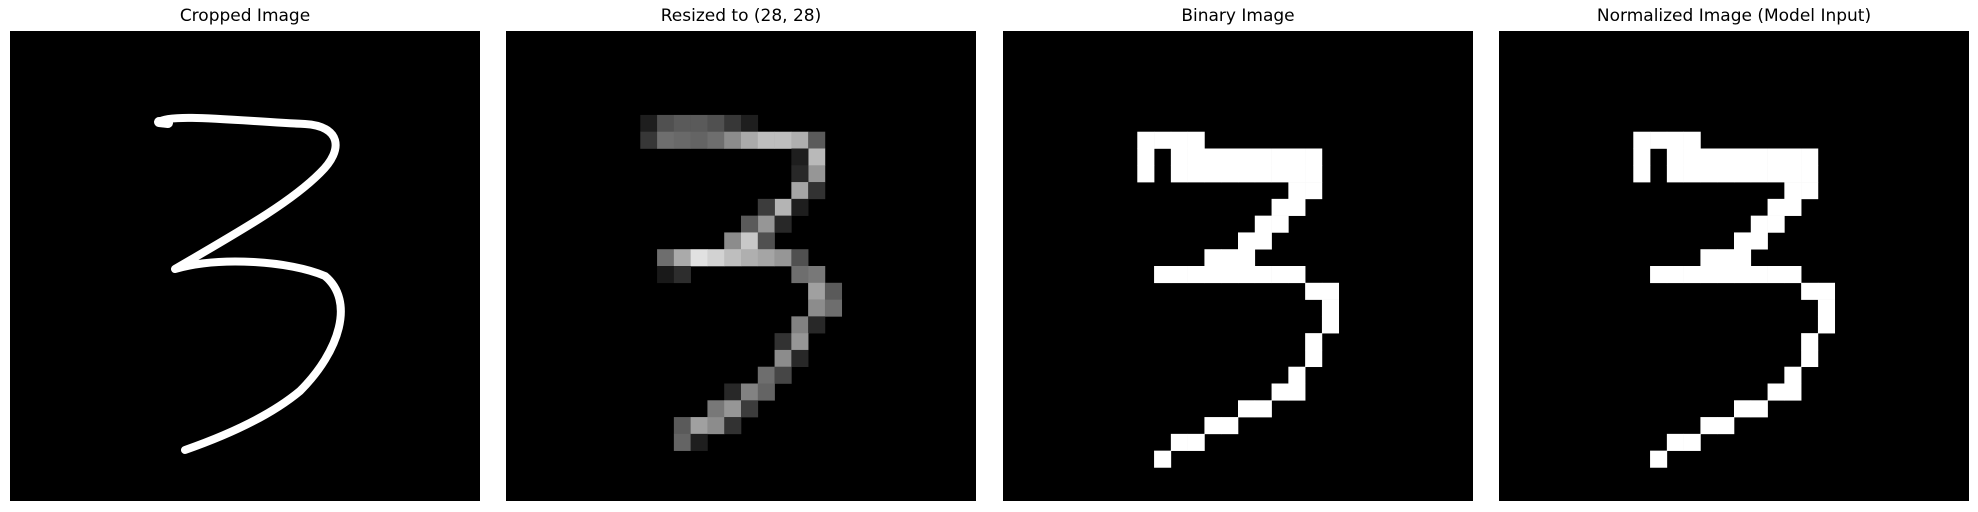 Image resolution: width=1978 pixels, height=512 pixels. What do you see at coordinates (1238, 16) in the screenshot?
I see `panel-title: Binary Image` at bounding box center [1238, 16].